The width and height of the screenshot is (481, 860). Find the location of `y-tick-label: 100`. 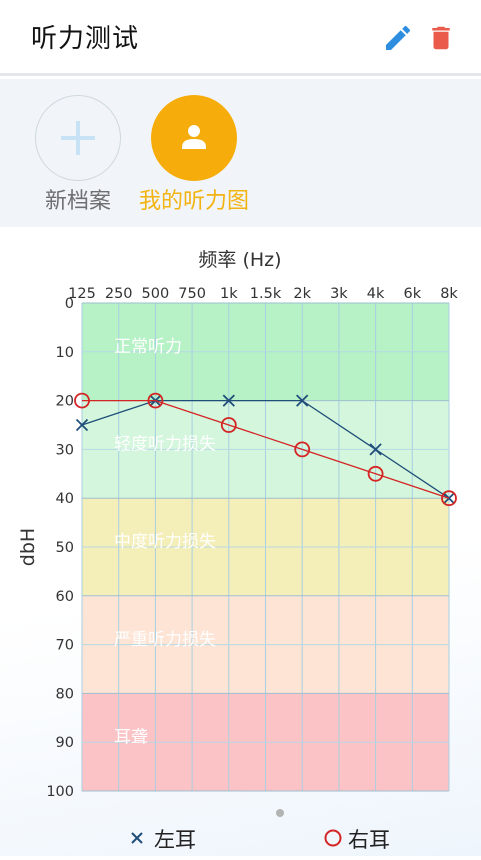

y-tick-label: 100 is located at coordinates (60, 792).